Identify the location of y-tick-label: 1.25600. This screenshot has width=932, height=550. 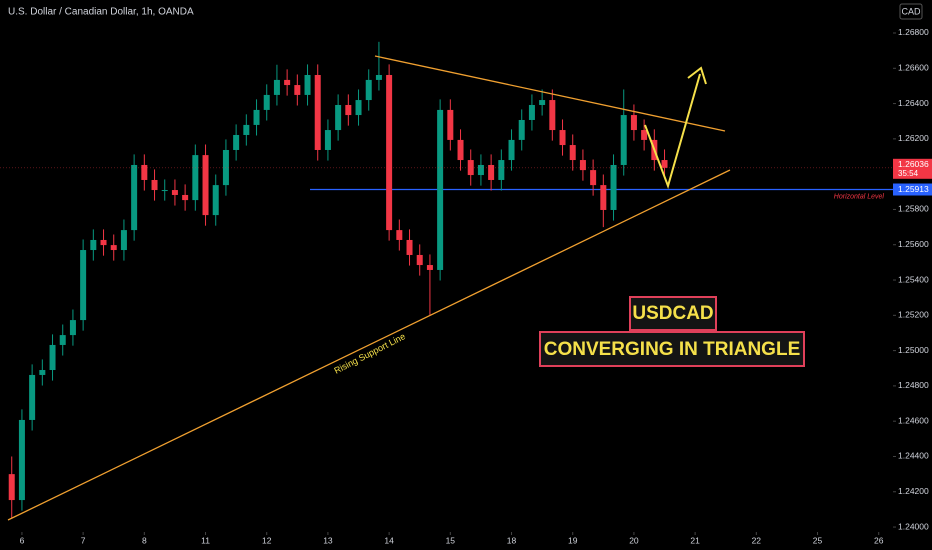
(913, 244).